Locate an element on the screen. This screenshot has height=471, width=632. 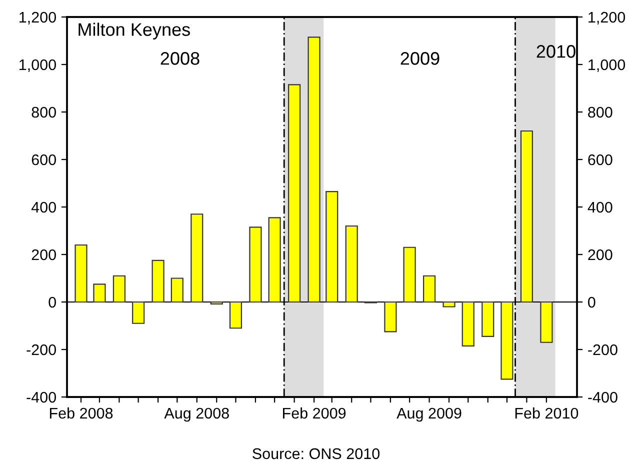
y2-tick-label: -200 is located at coordinates (603, 350).